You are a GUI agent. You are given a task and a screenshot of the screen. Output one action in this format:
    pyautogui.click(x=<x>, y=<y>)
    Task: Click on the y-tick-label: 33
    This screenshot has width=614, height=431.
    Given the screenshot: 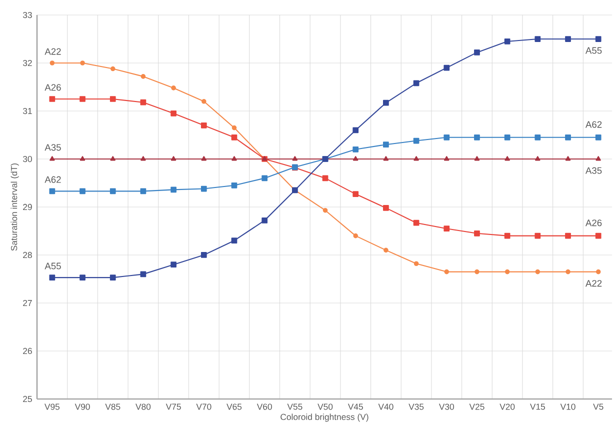 What is the action you would take?
    pyautogui.click(x=27, y=15)
    